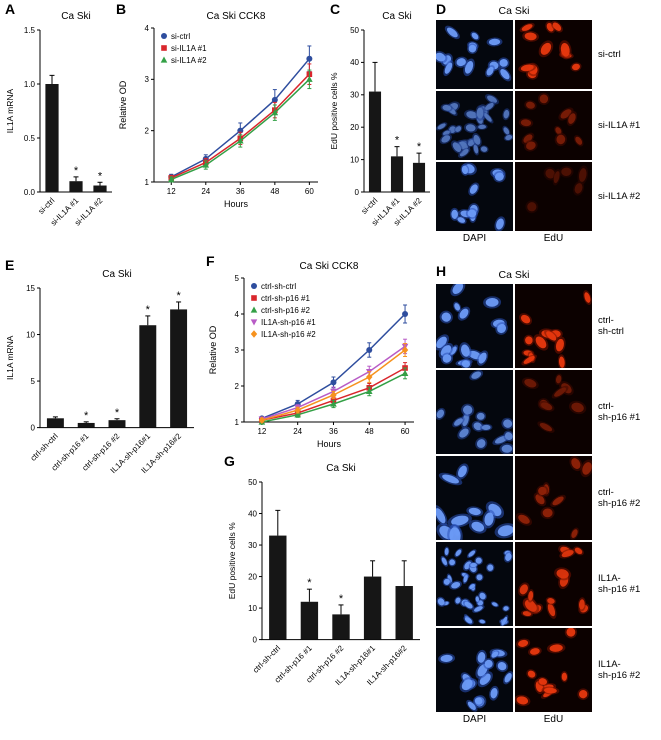  I want to click on x-tick-label: 48, so click(274, 191).